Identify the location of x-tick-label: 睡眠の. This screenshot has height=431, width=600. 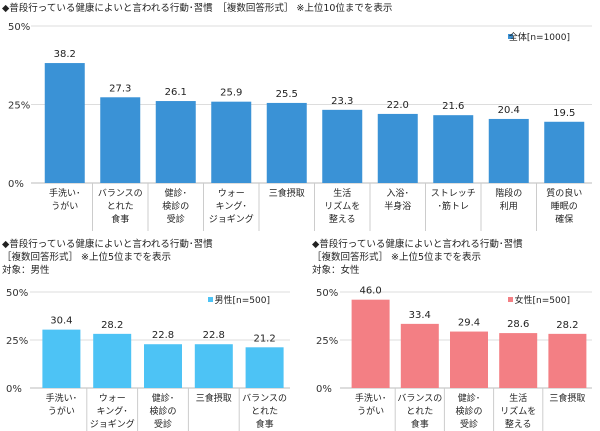
(564, 206).